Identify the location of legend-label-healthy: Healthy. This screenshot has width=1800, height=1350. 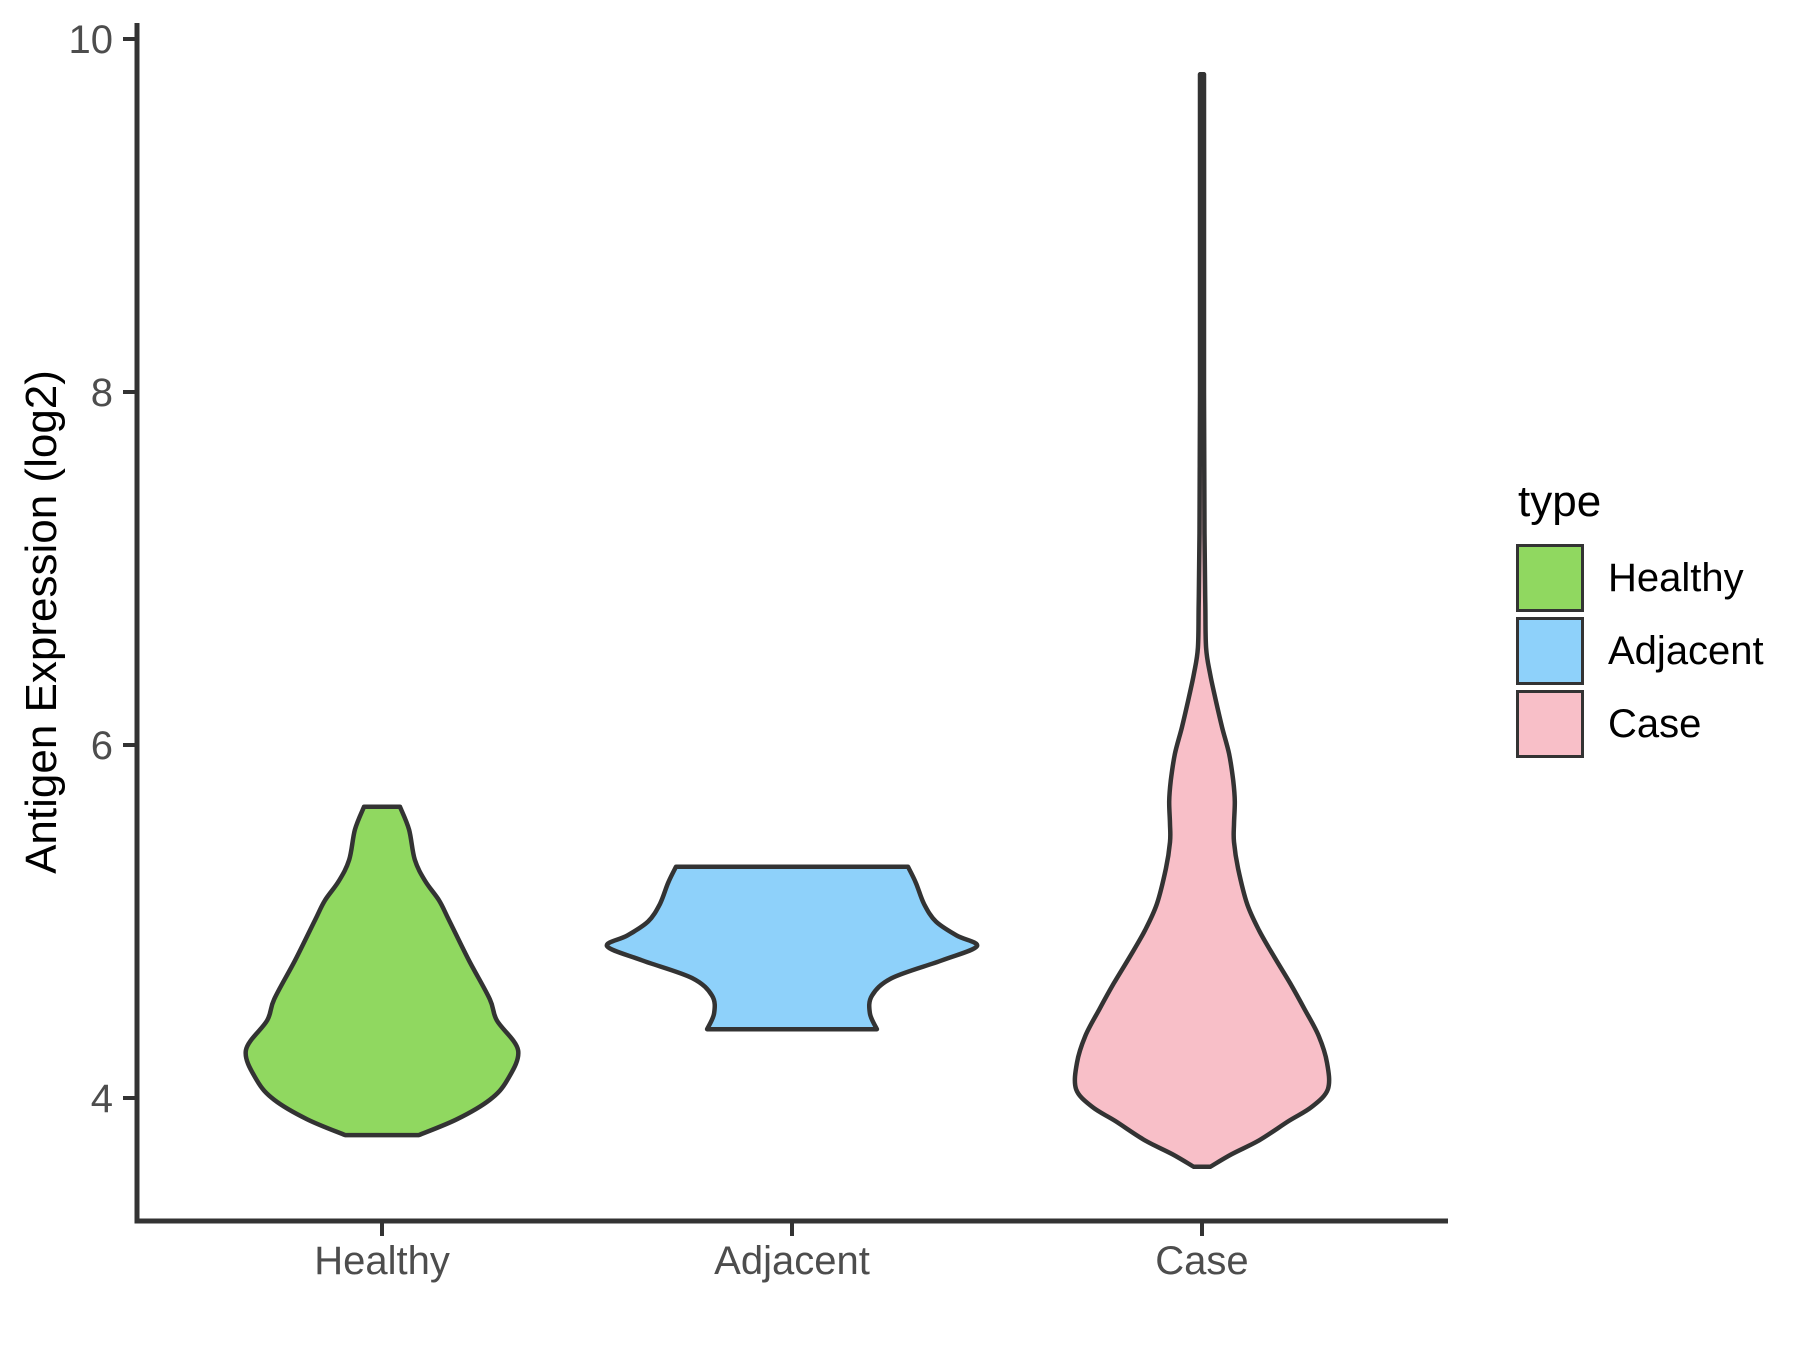
(1676, 577).